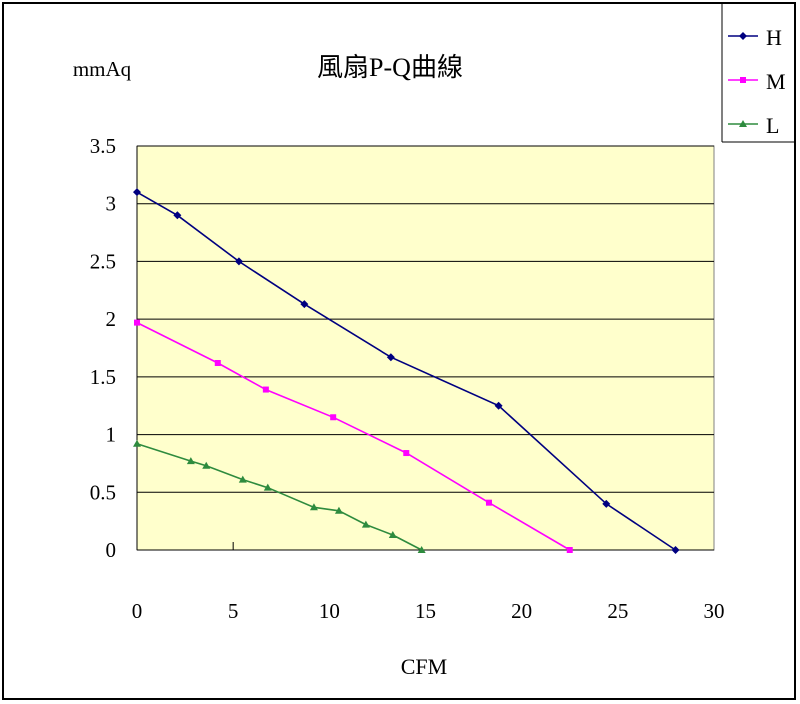 The image size is (800, 704). I want to click on y-tick-label: 2, so click(111, 319).